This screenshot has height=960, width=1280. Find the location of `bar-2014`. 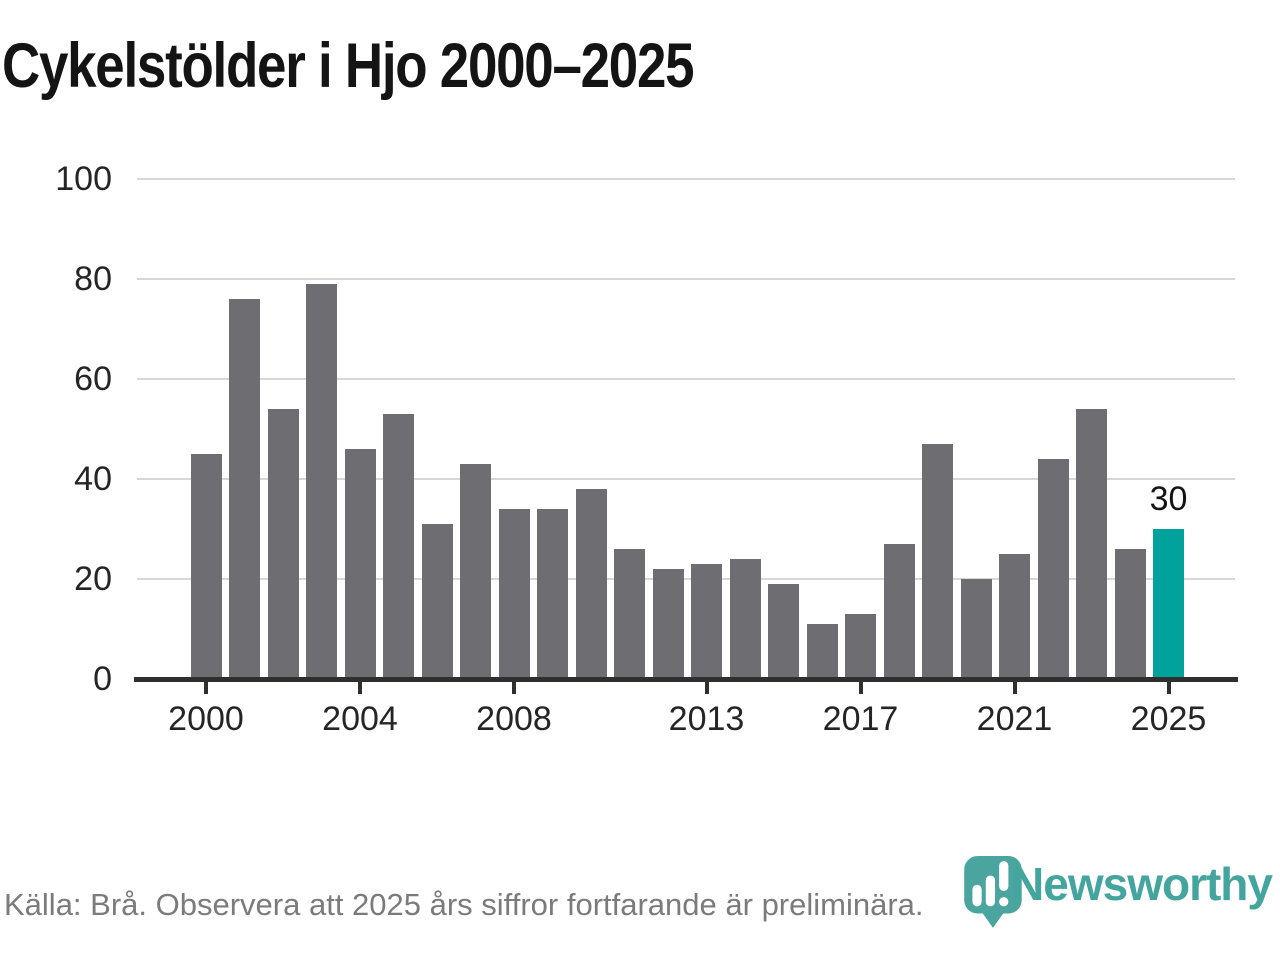

bar-2014 is located at coordinates (745, 619).